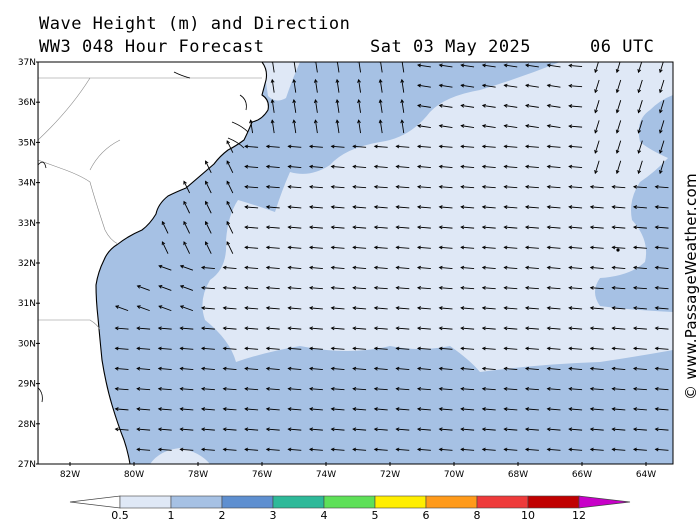 The width and height of the screenshot is (700, 525). Describe the element at coordinates (27, 103) in the screenshot. I see `lat-label: 36N` at that location.